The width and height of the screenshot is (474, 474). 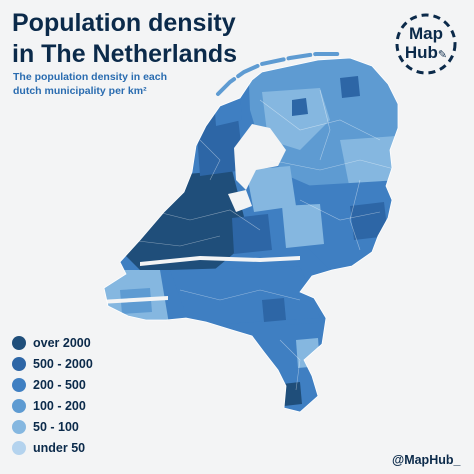 What do you see at coordinates (421, 52) in the screenshot?
I see `logo-line-2-text: Hub` at bounding box center [421, 52].